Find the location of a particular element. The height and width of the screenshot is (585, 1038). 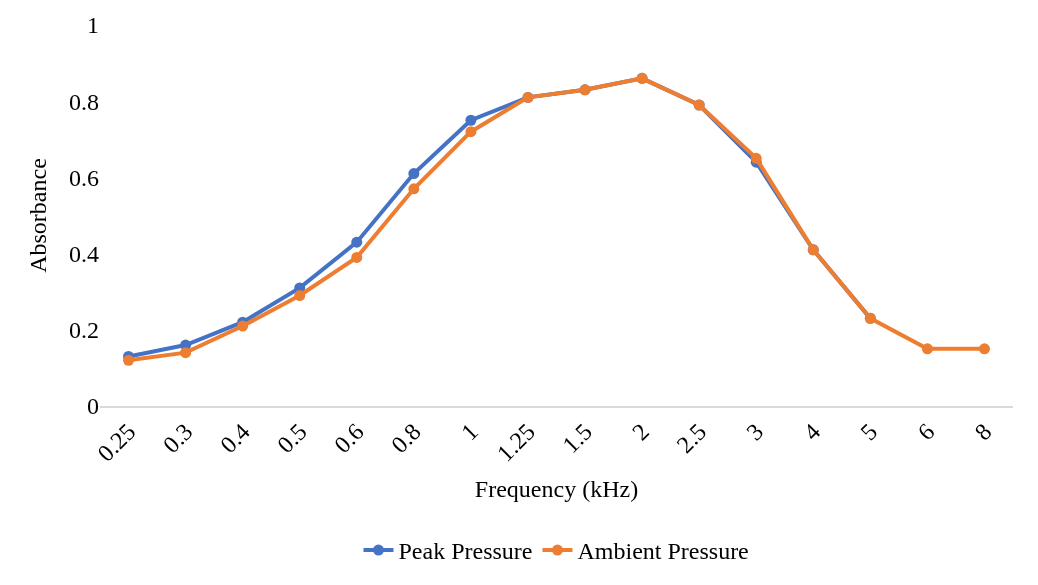

x-tick-label: 2.5 is located at coordinates (691, 438).